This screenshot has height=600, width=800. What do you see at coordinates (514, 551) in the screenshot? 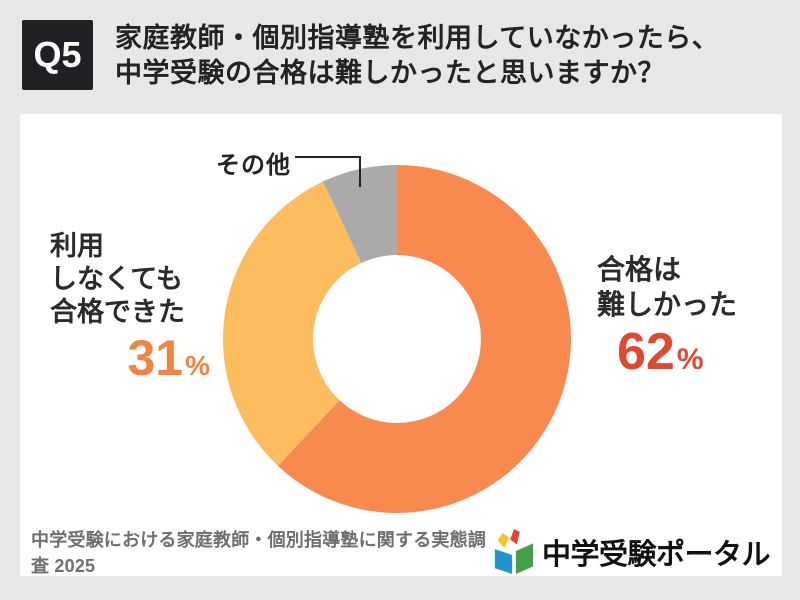
I see `open-book-logo-icon` at bounding box center [514, 551].